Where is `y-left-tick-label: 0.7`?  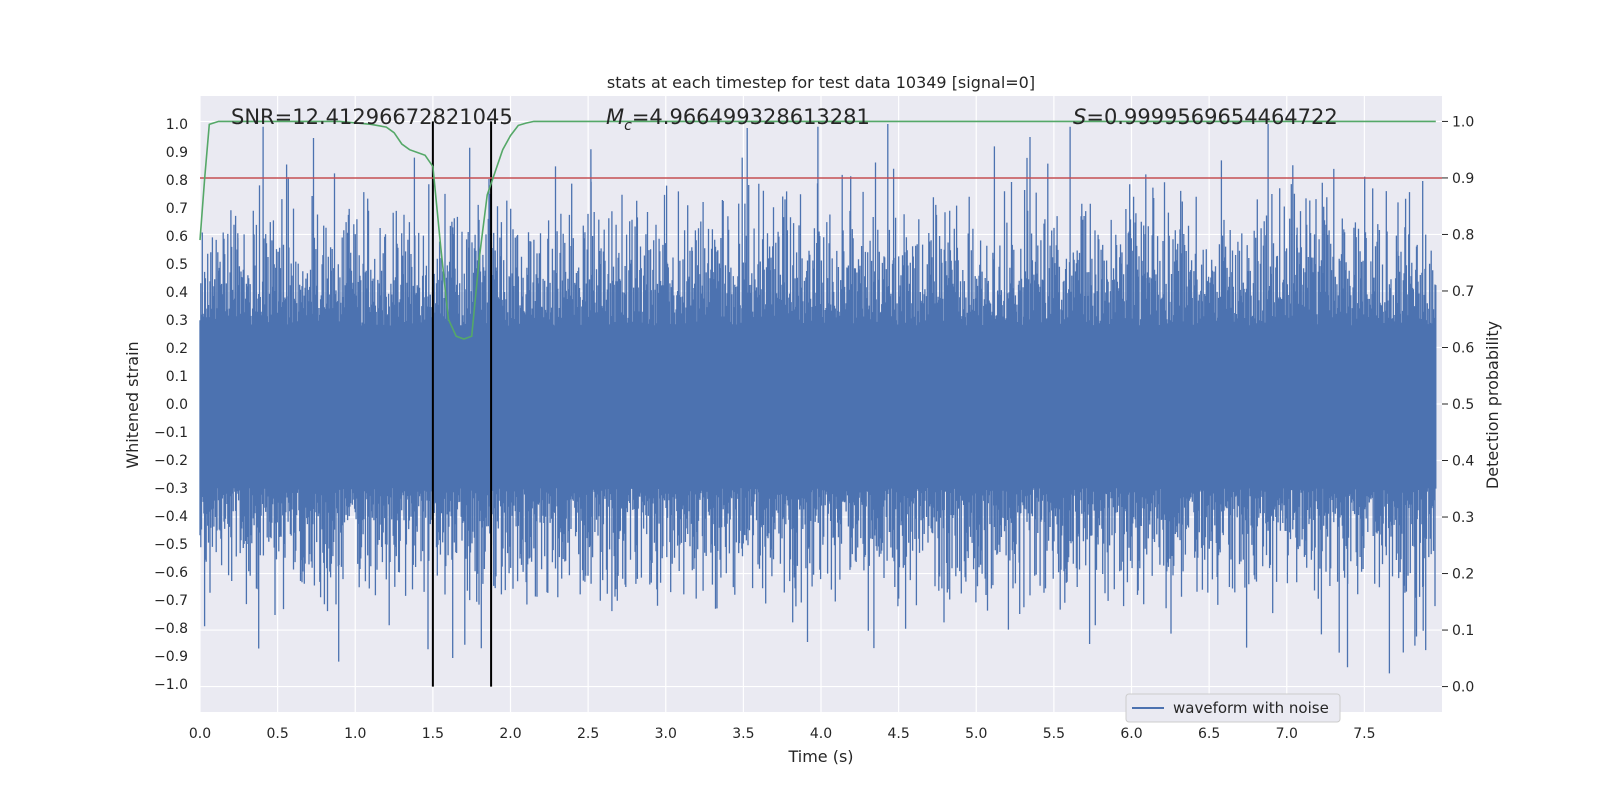 y-left-tick-label: 0.7 is located at coordinates (177, 209).